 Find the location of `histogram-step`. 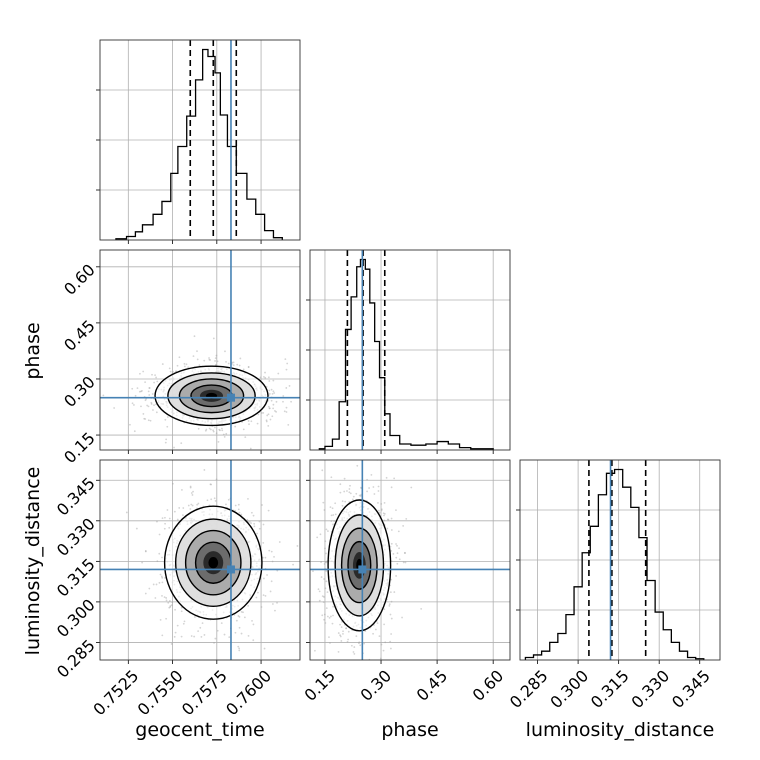

histogram-step is located at coordinates (199, 144).